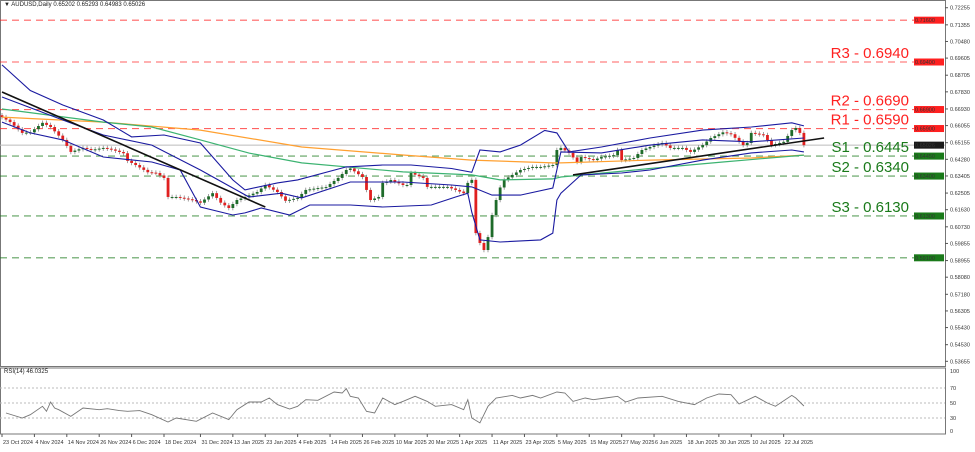  Describe the element at coordinates (606, 443) in the screenshot. I see `x-tick-label: 15 May 2025` at that location.